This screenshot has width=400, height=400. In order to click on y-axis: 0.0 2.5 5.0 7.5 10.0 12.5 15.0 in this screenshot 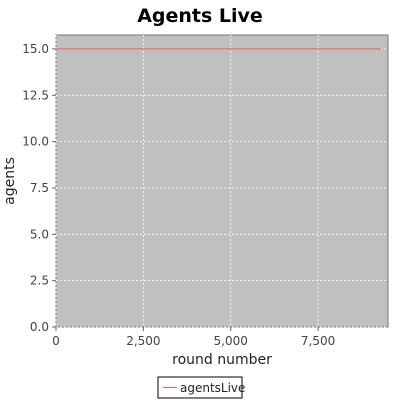, I will do `click(39, 188)`.